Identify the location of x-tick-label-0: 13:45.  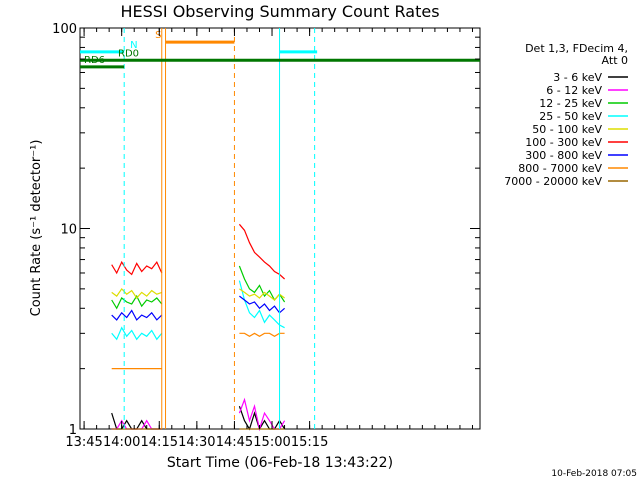
(83, 442).